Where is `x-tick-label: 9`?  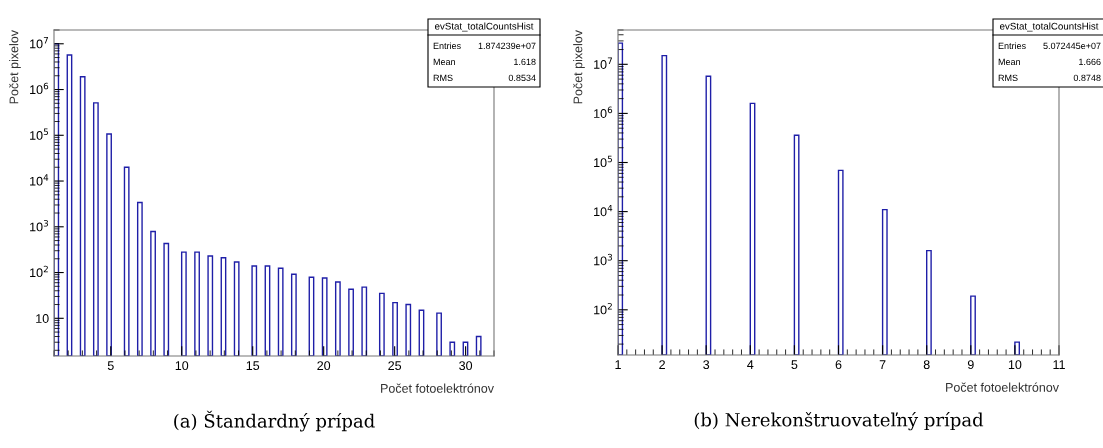 x-tick-label: 9 is located at coordinates (970, 365).